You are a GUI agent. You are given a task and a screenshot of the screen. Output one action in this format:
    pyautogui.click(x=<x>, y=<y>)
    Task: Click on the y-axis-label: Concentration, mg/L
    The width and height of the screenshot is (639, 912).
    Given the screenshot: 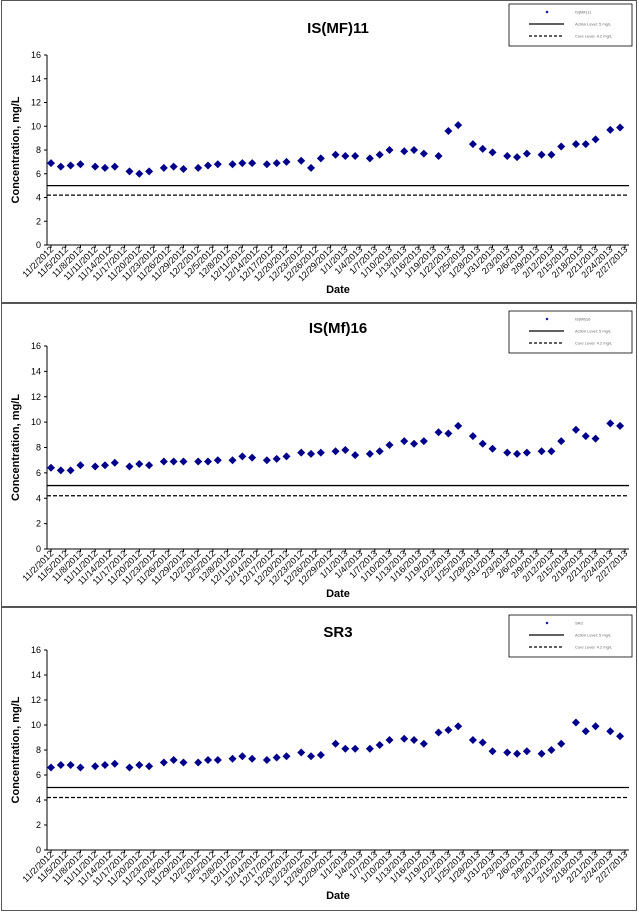 What is the action you would take?
    pyautogui.click(x=16, y=447)
    